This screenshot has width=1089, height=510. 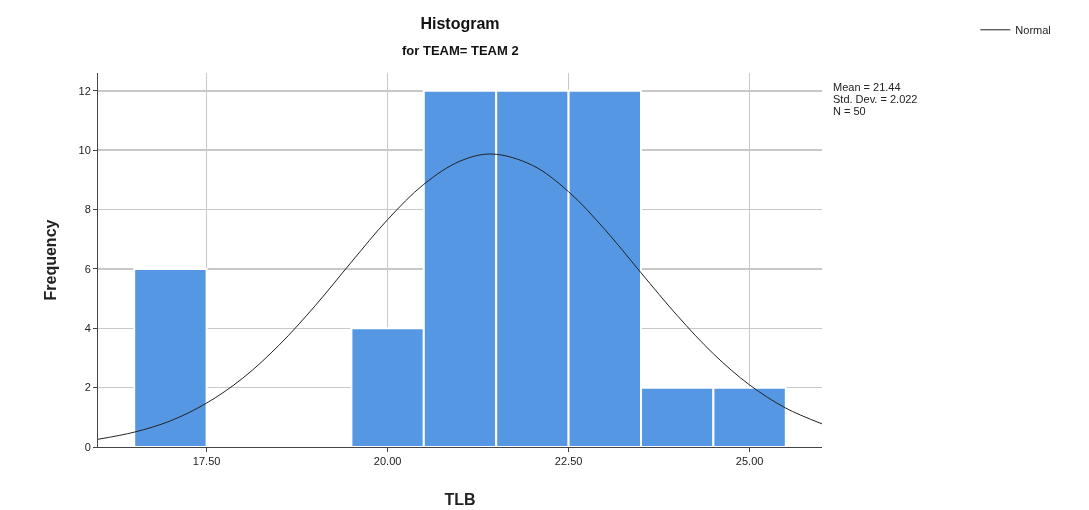 What do you see at coordinates (849, 111) in the screenshot?
I see `text: N = 50` at bounding box center [849, 111].